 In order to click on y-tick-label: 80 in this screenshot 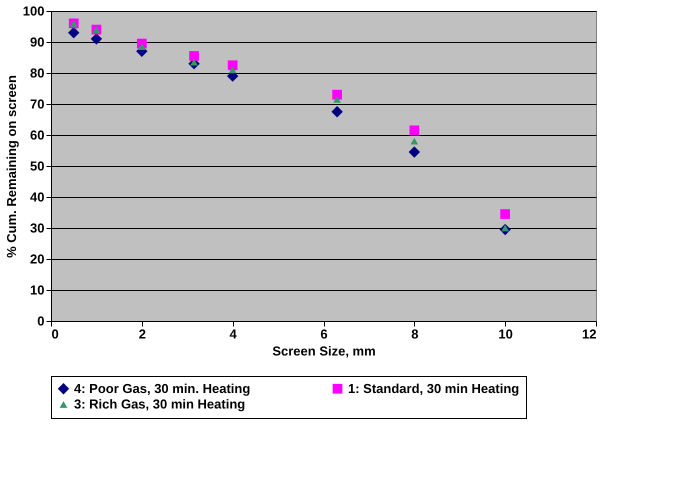, I will do `click(37, 73)`.